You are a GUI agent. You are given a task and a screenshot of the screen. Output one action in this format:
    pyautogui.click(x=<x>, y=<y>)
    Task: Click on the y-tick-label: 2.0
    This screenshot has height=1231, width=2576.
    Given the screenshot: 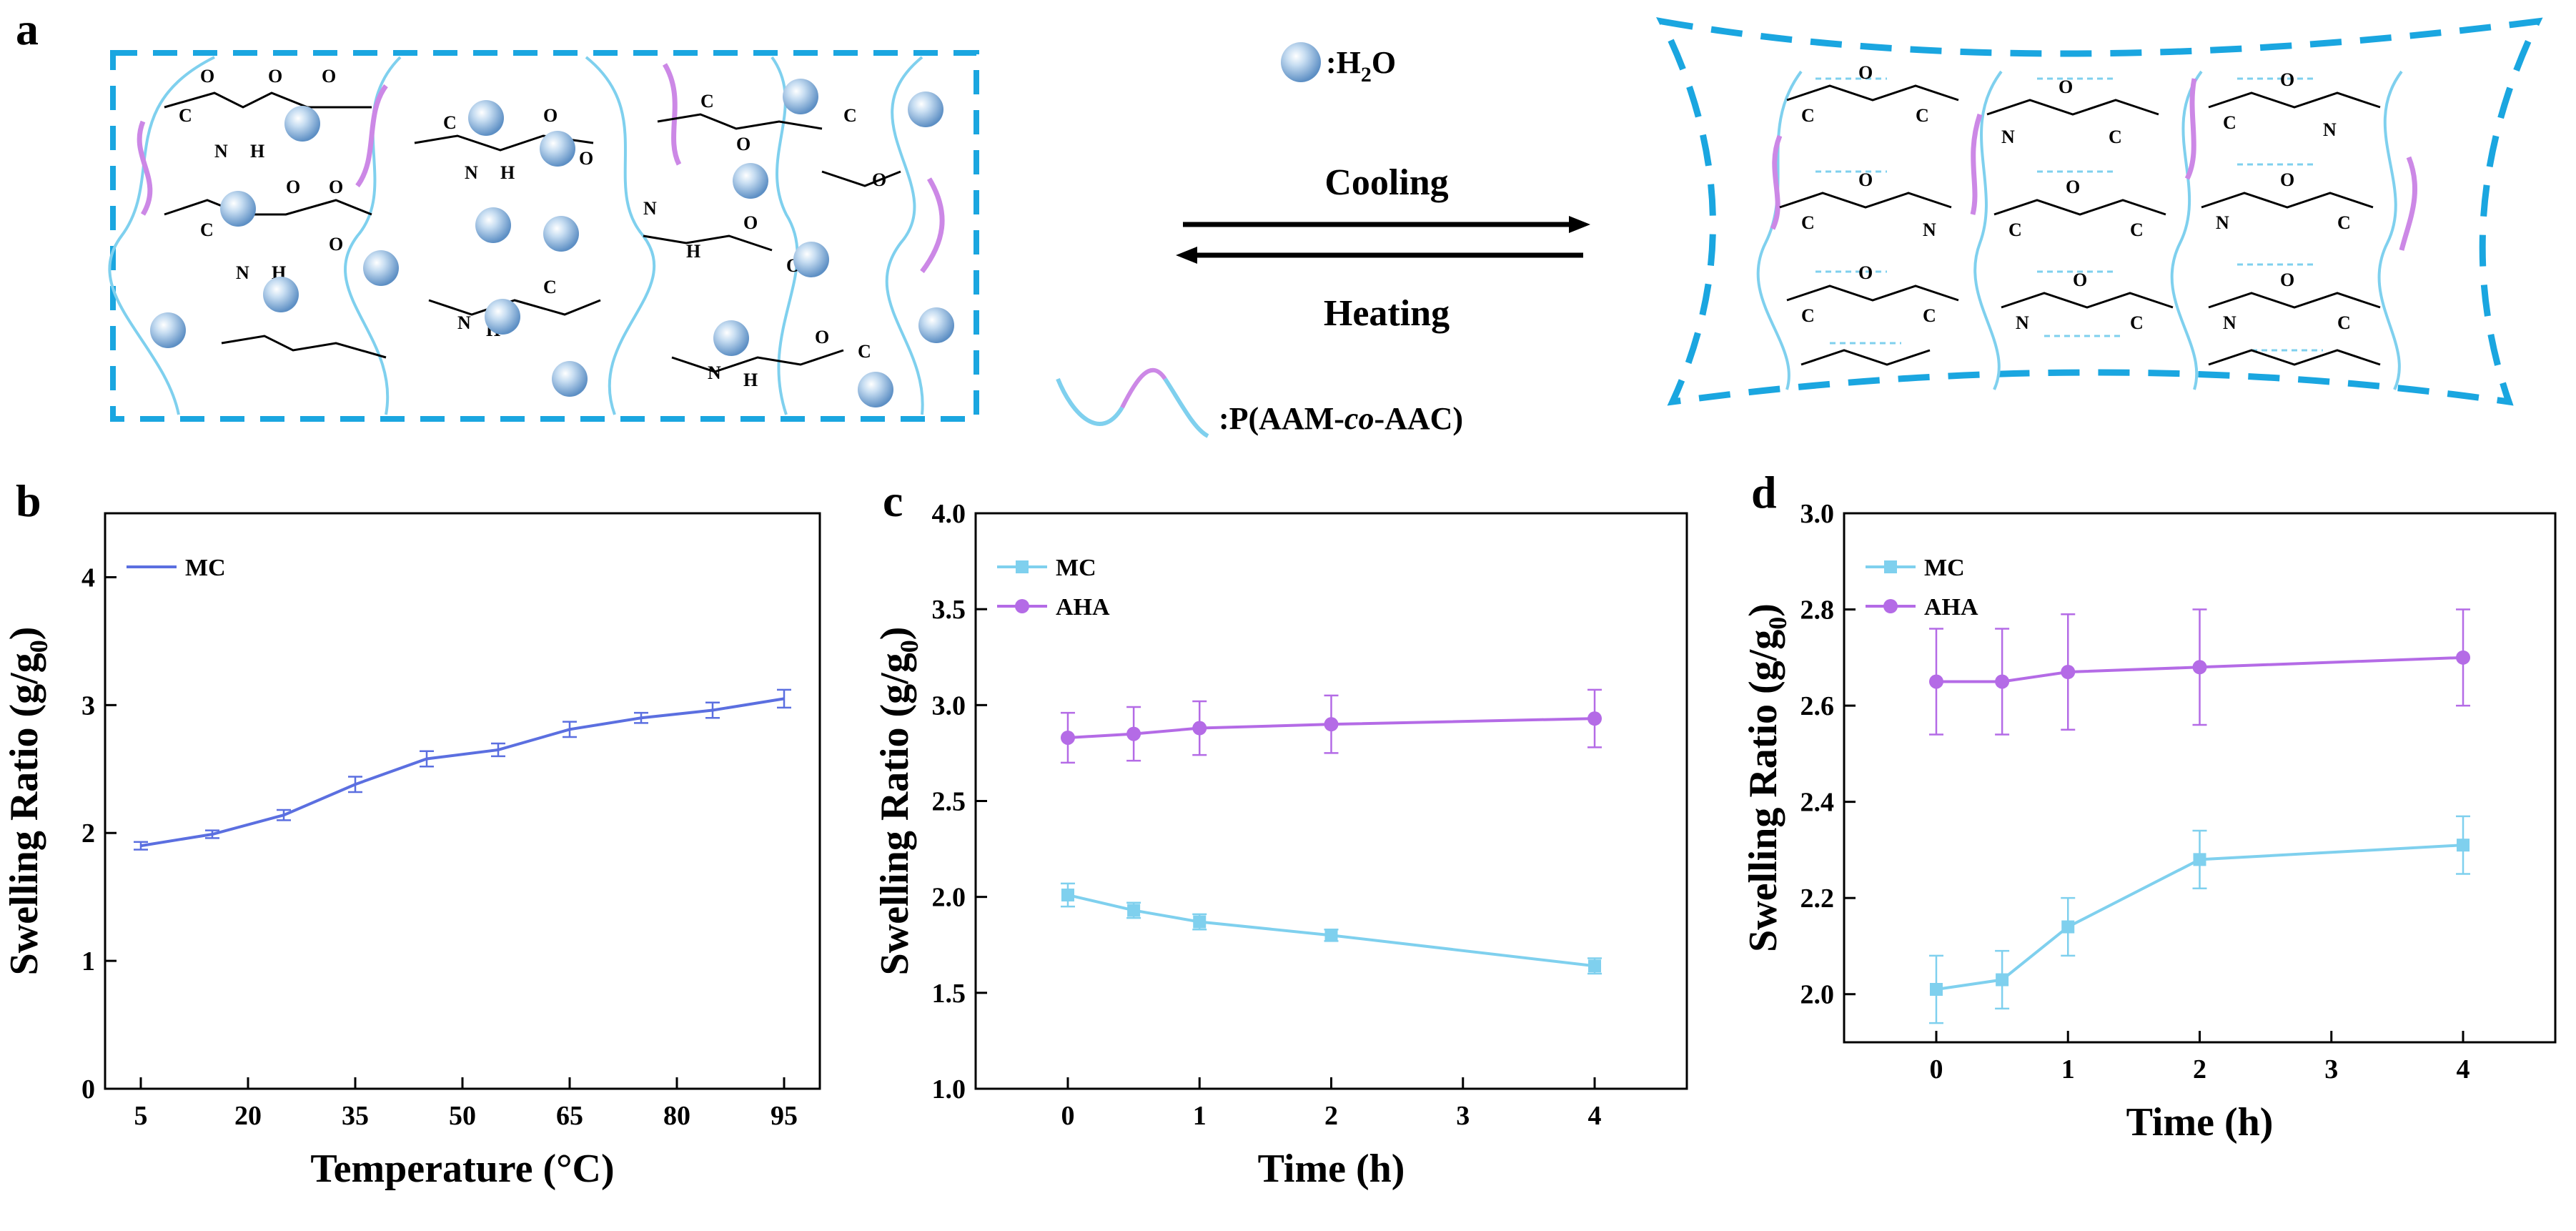 What is the action you would take?
    pyautogui.click(x=1818, y=995)
    